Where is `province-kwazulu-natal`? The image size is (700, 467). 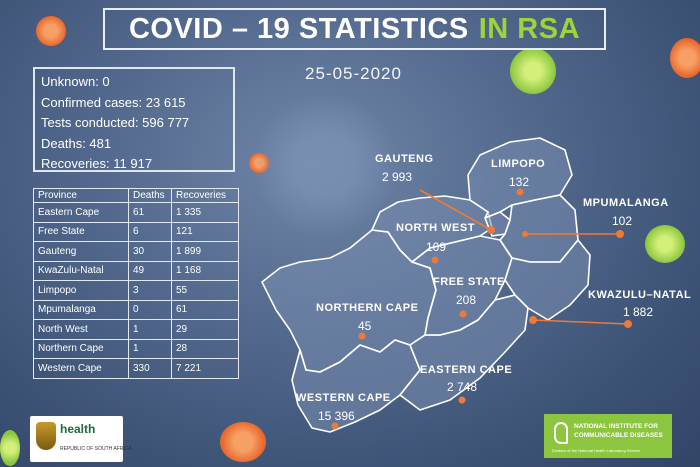 province-kwazulu-natal is located at coordinates (547, 280).